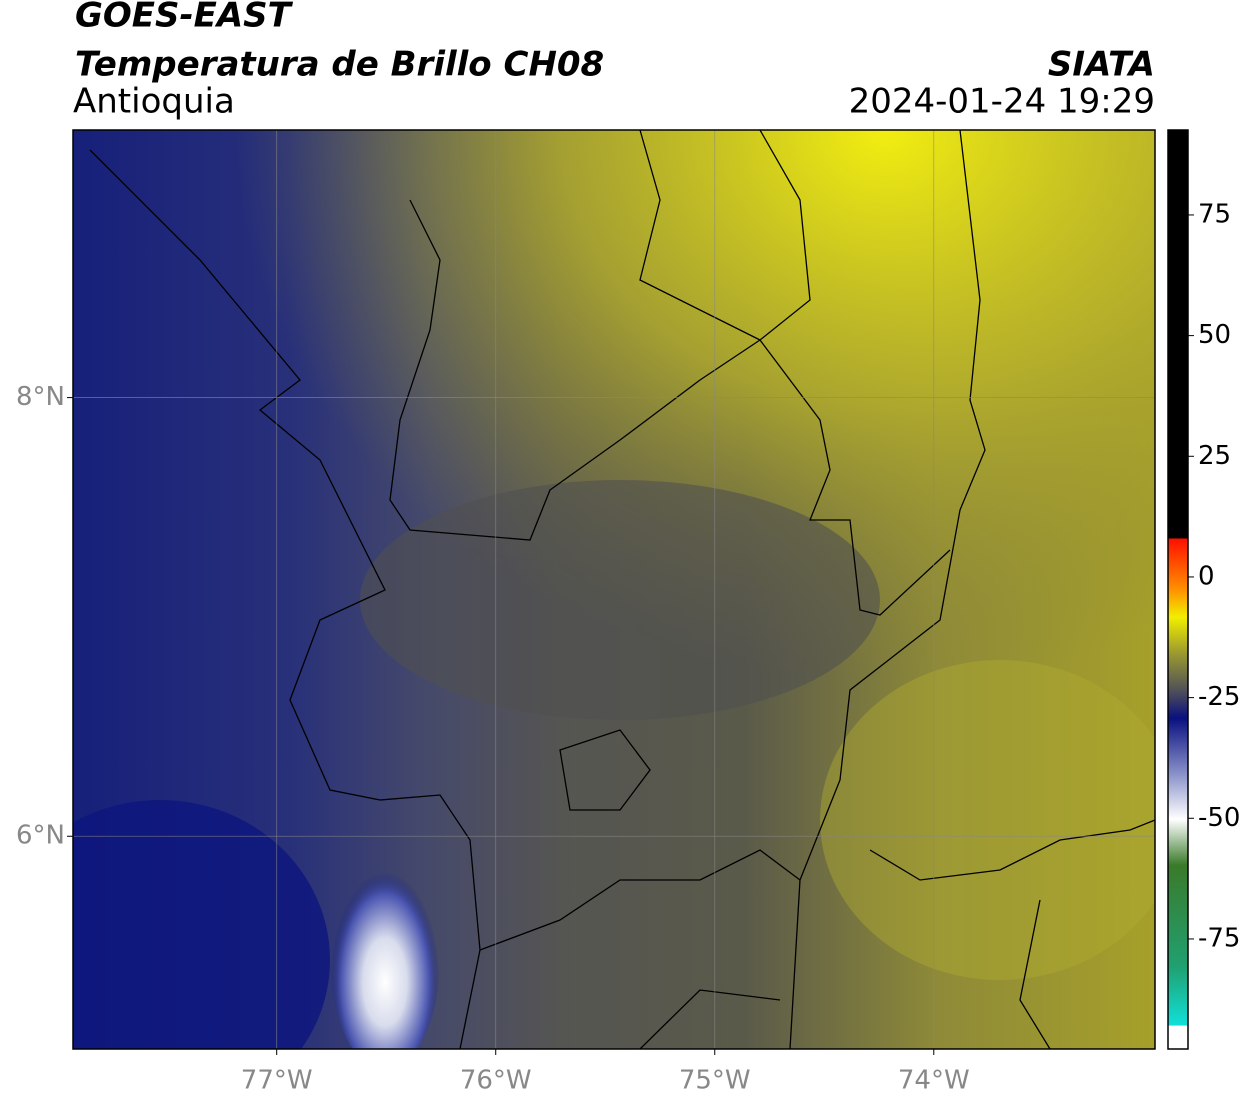 This screenshot has height=1103, width=1252. What do you see at coordinates (184, 18) in the screenshot?
I see `title: GOES-EAST` at bounding box center [184, 18].